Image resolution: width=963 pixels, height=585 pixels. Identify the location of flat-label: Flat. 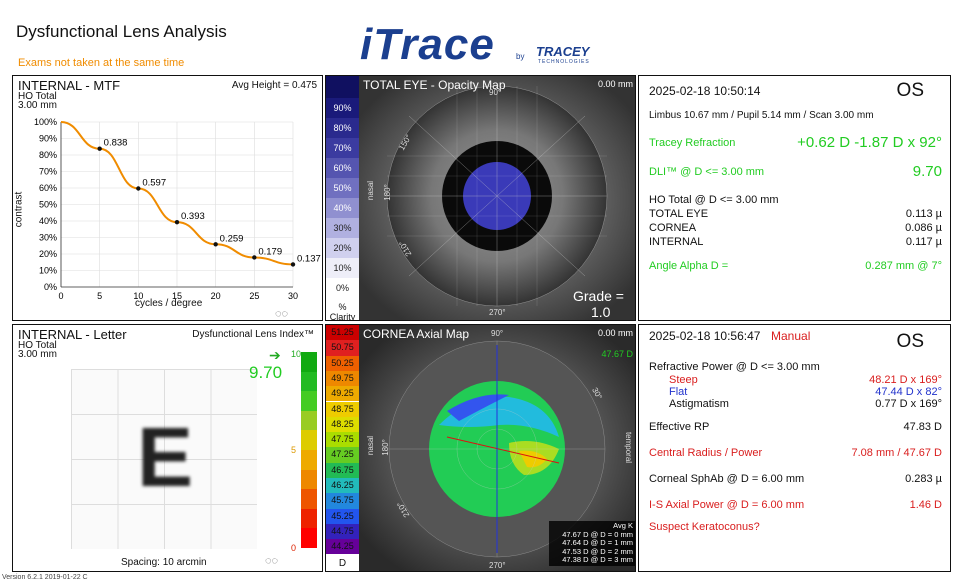
(678, 392).